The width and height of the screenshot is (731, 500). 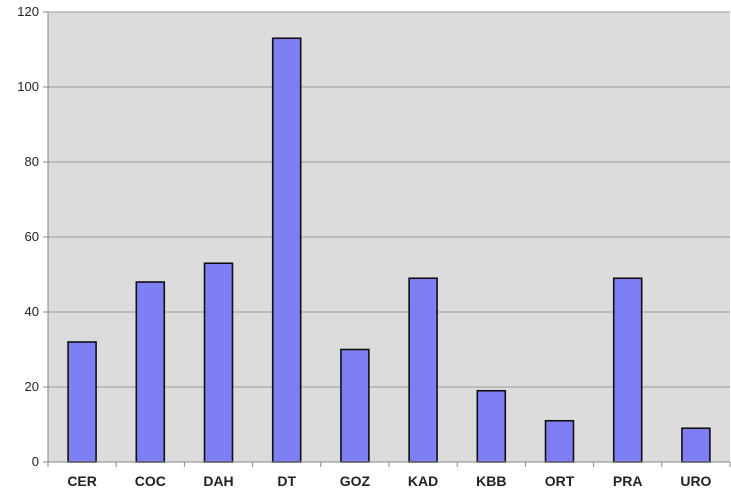 I want to click on x-tick-label-dah: DAH, so click(x=218, y=481).